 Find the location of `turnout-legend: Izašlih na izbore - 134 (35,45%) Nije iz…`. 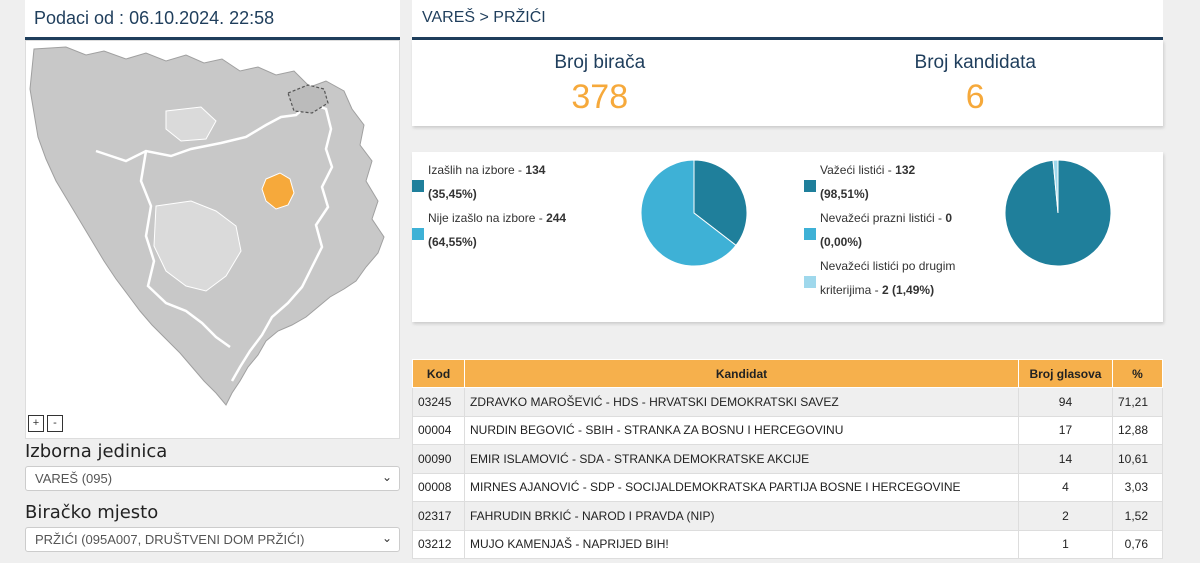

turnout-legend: Izašlih na izbore - 134 (35,45%) Nije iz… is located at coordinates (512, 206).